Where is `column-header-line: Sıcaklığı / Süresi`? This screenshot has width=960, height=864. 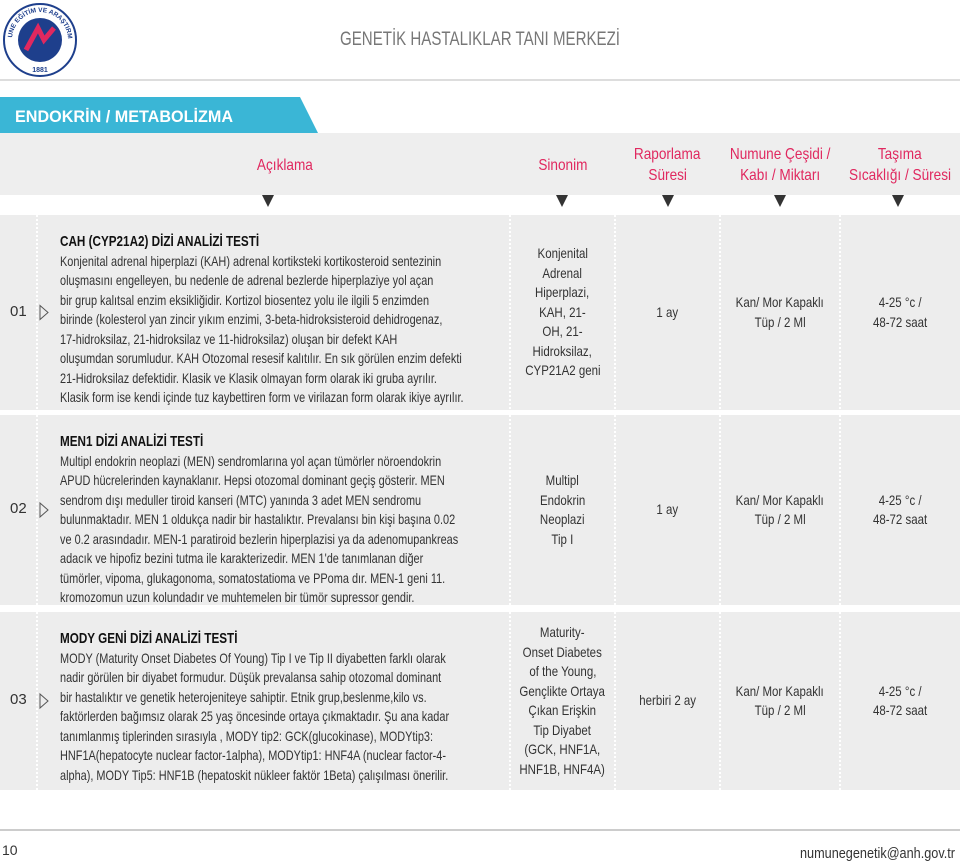
column-header-line: Sıcaklığı / Süresi is located at coordinates (900, 175).